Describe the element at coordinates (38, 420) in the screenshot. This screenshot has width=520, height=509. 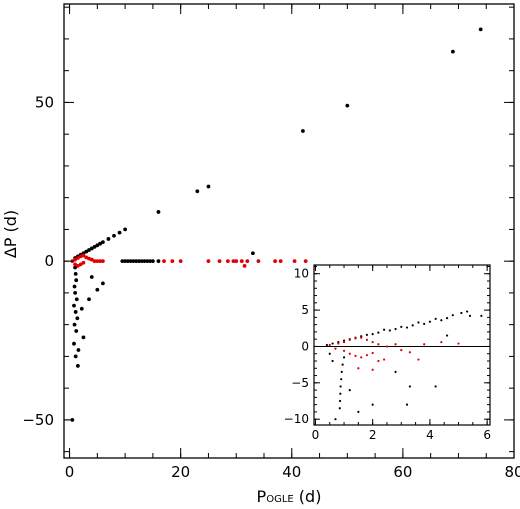
I see `main-y-tick-label: −50` at that location.